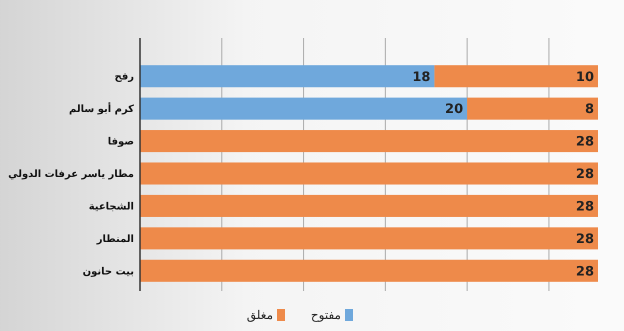 Image resolution: width=624 pixels, height=331 pixels. Describe the element at coordinates (259, 315) in the screenshot. I see `legend-label: مغلق` at that location.